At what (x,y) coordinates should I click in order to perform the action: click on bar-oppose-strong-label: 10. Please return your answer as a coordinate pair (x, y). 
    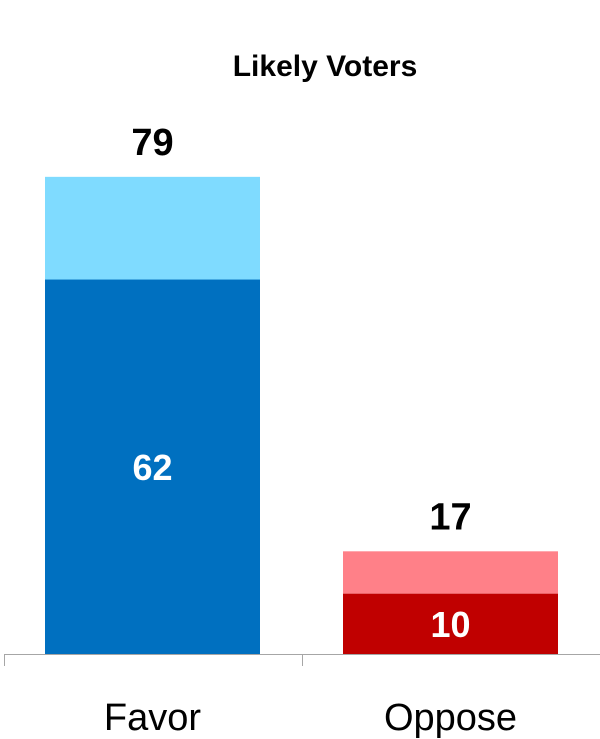
    Looking at the image, I should click on (450, 624).